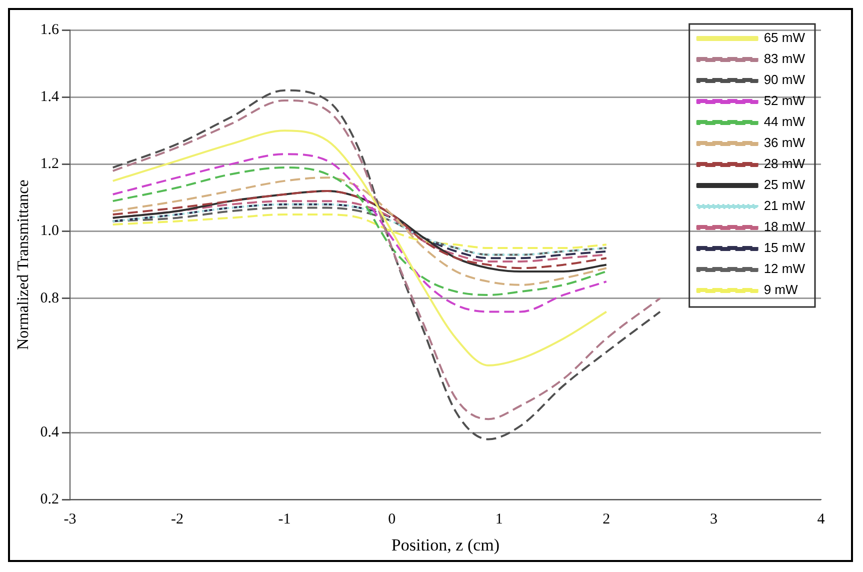  I want to click on legend-label: 15 mW, so click(785, 248).